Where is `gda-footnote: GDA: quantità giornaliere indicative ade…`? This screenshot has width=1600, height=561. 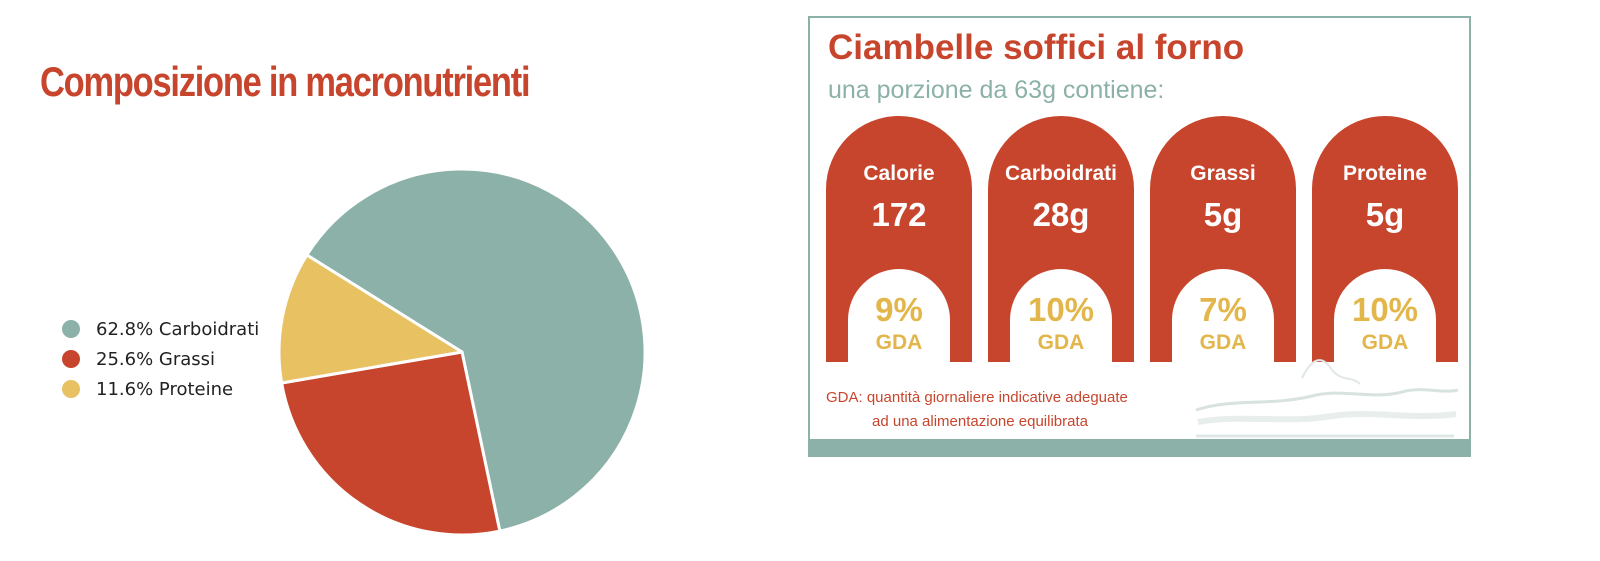 gda-footnote: GDA: quantità giornaliere indicative ade… is located at coordinates (1016, 410).